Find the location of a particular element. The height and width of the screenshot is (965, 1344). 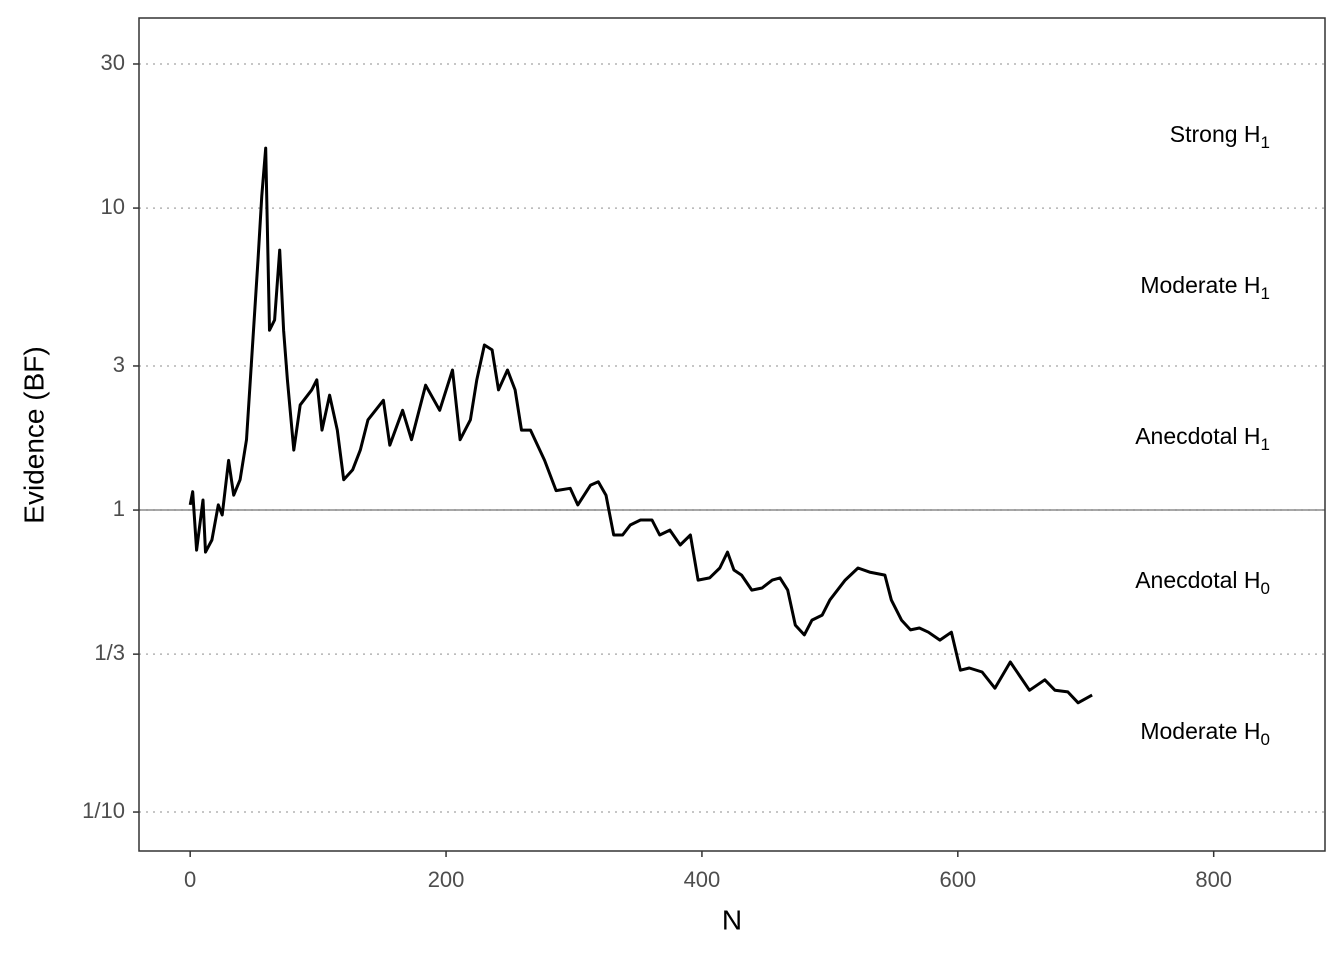

x-tick-label: 0 is located at coordinates (190, 879).